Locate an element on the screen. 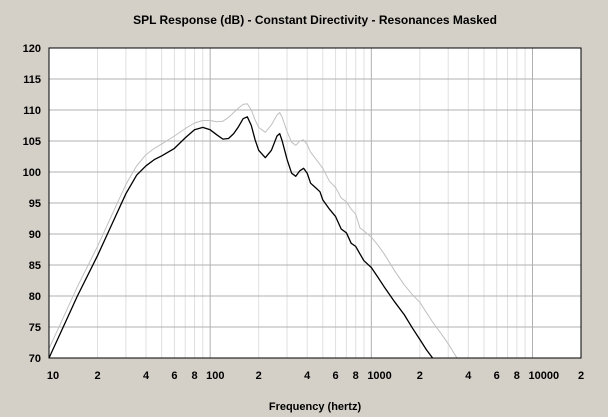  x-axis-ticks: 10 2 4 6 8 100 2 4 6 8 1000 2 4 6 8 10000 2 is located at coordinates (315, 376).